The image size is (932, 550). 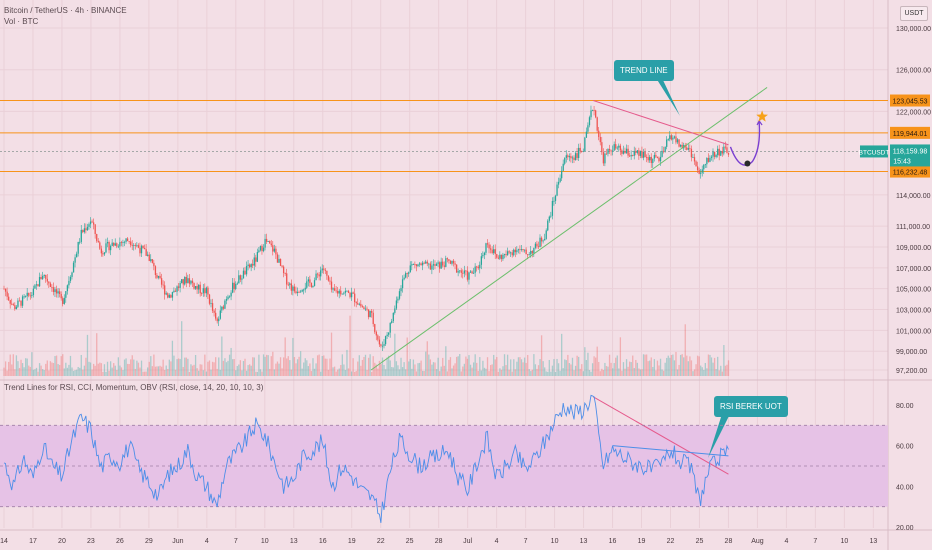 What do you see at coordinates (660, 435) in the screenshot?
I see `trend-line-rsi-descending` at bounding box center [660, 435].